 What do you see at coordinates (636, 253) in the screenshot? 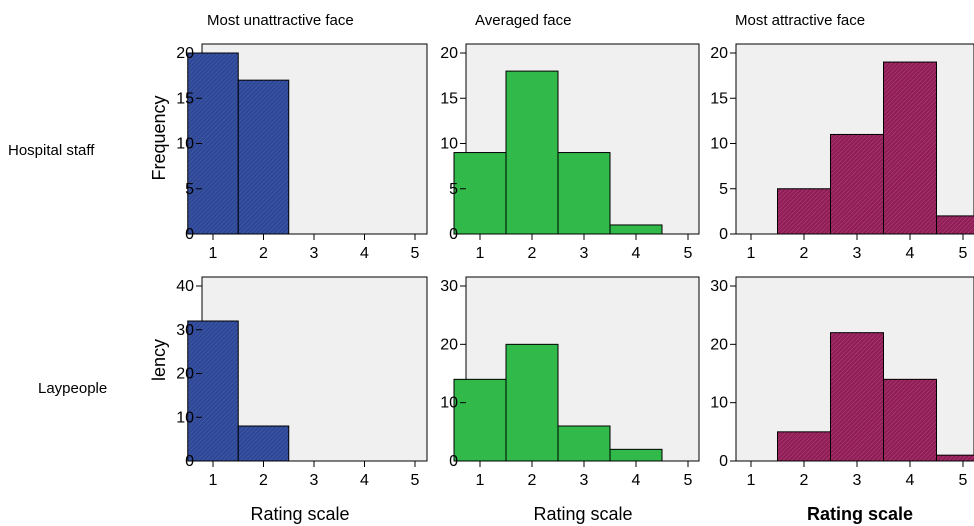
I see `x-tick-label-hospital-staff-averaged-4: 4` at bounding box center [636, 253].